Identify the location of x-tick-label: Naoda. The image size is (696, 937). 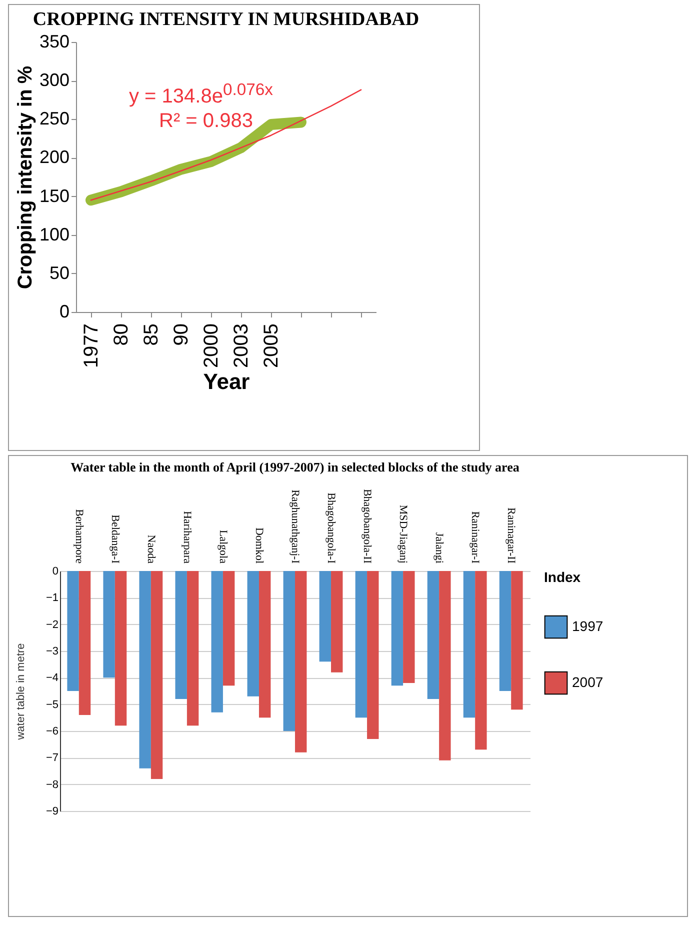
(150, 549).